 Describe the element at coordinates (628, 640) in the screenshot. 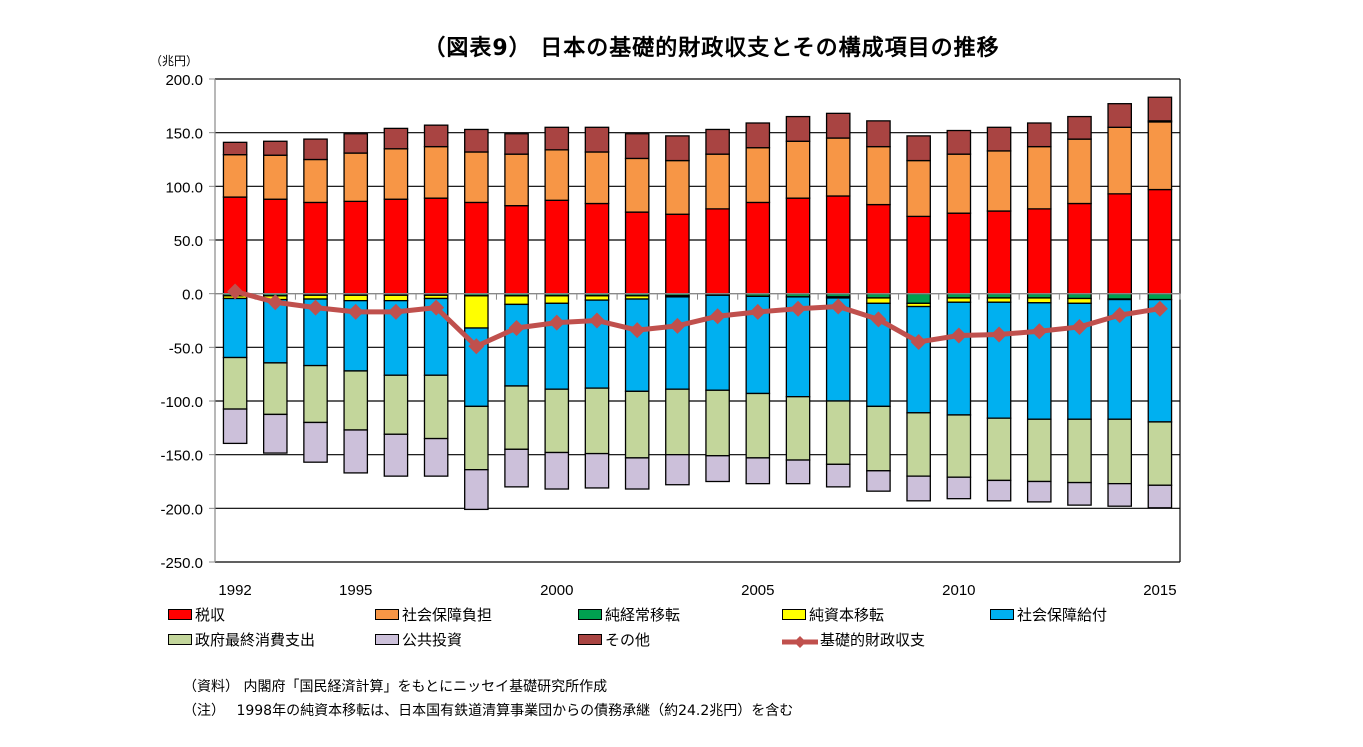

I see `legend-label: その他` at that location.